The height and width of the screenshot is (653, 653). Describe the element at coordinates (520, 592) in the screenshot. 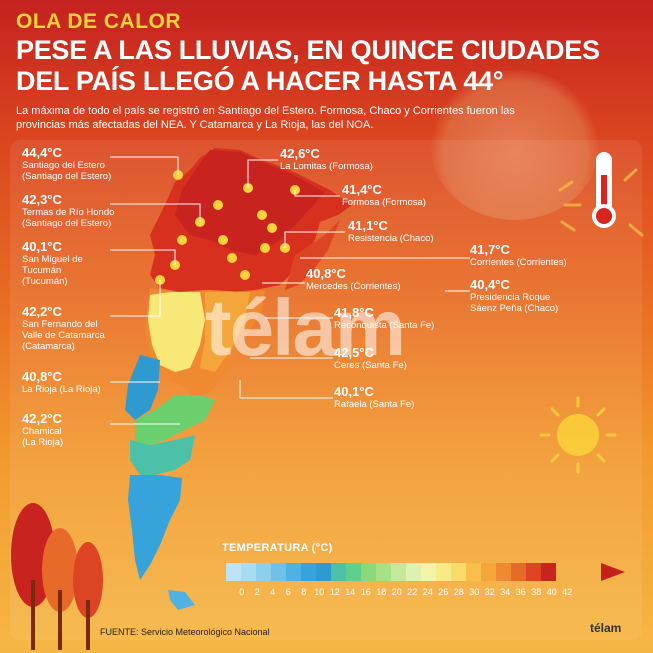

I see `scale-tick-label: 36` at that location.